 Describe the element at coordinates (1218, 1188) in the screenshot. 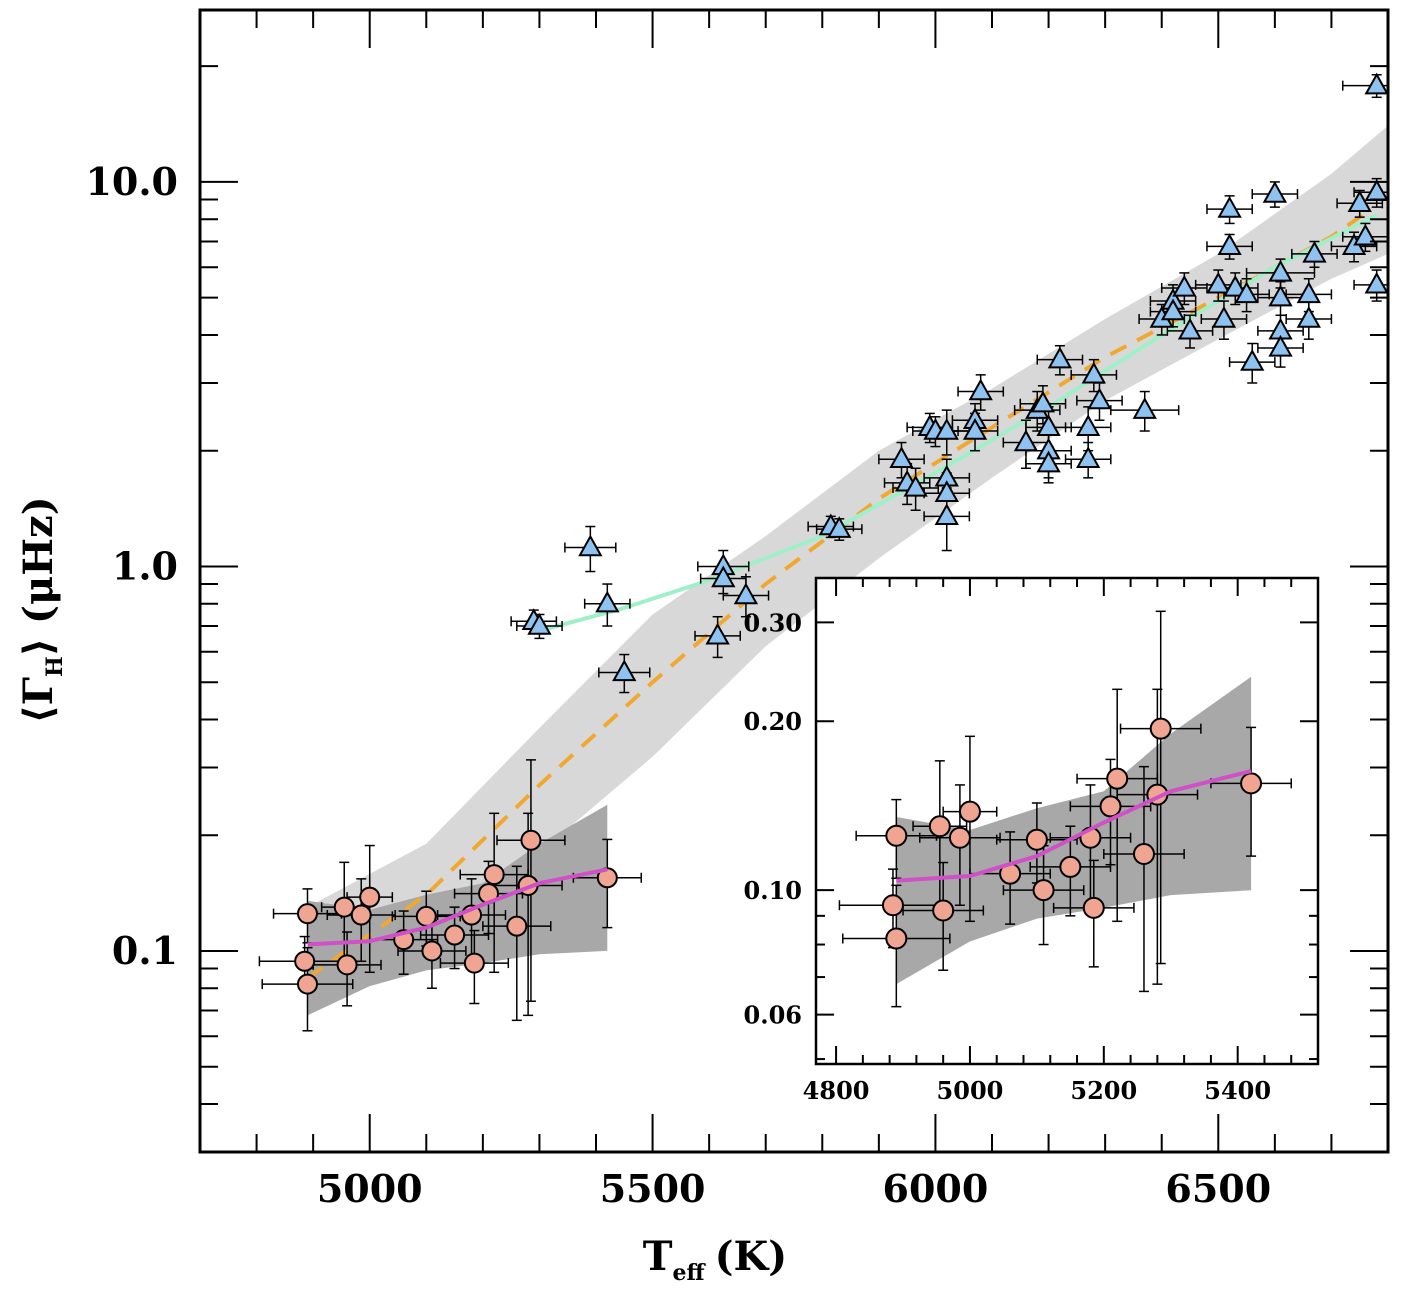

I see `x-tick-label: 6500` at that location.